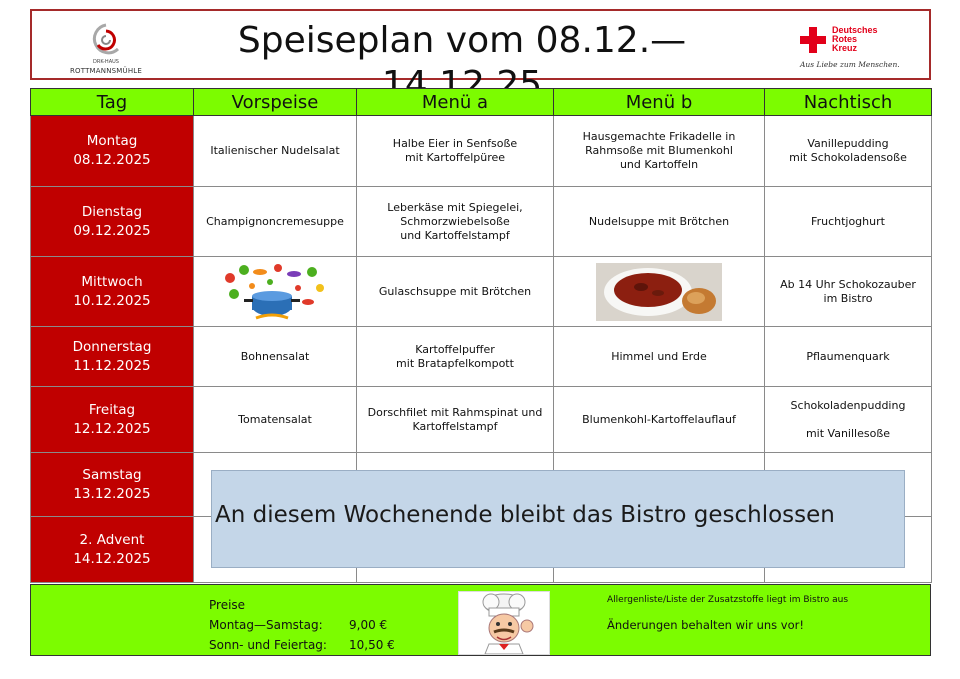  What do you see at coordinates (227, 605) in the screenshot?
I see `prices-title: Preise` at bounding box center [227, 605].